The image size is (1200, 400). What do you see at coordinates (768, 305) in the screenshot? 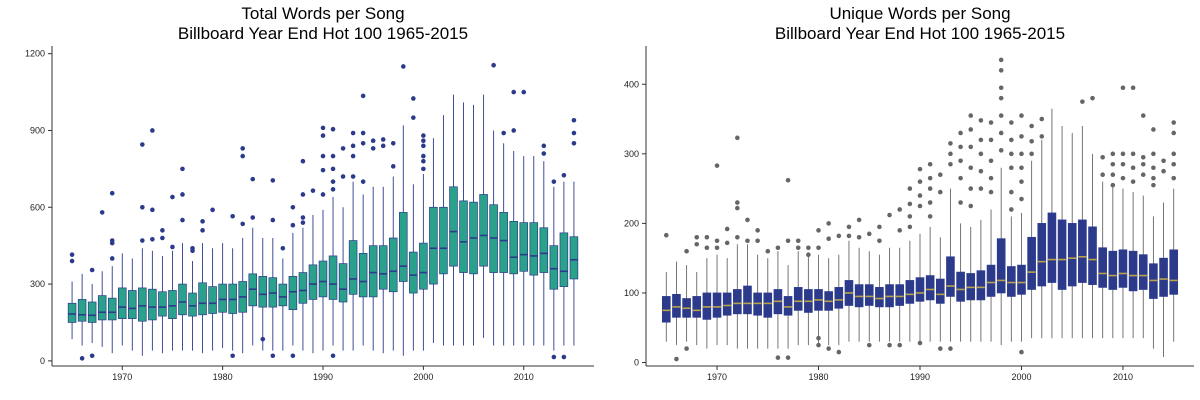
I see `box-1975` at bounding box center [768, 305].